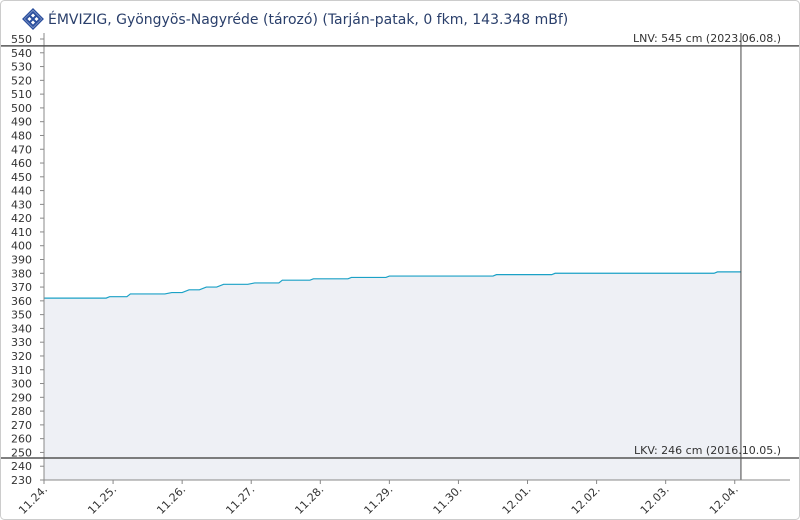 This screenshot has width=800, height=520. I want to click on line, so click(392, 285).